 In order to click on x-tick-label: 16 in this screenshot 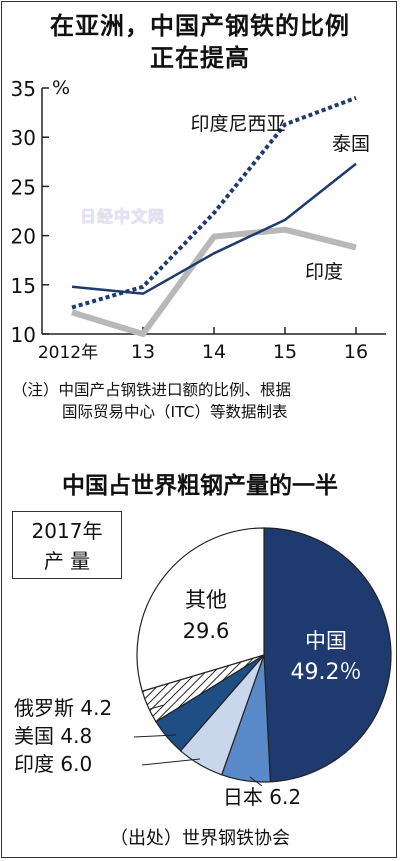, I will do `click(356, 352)`.